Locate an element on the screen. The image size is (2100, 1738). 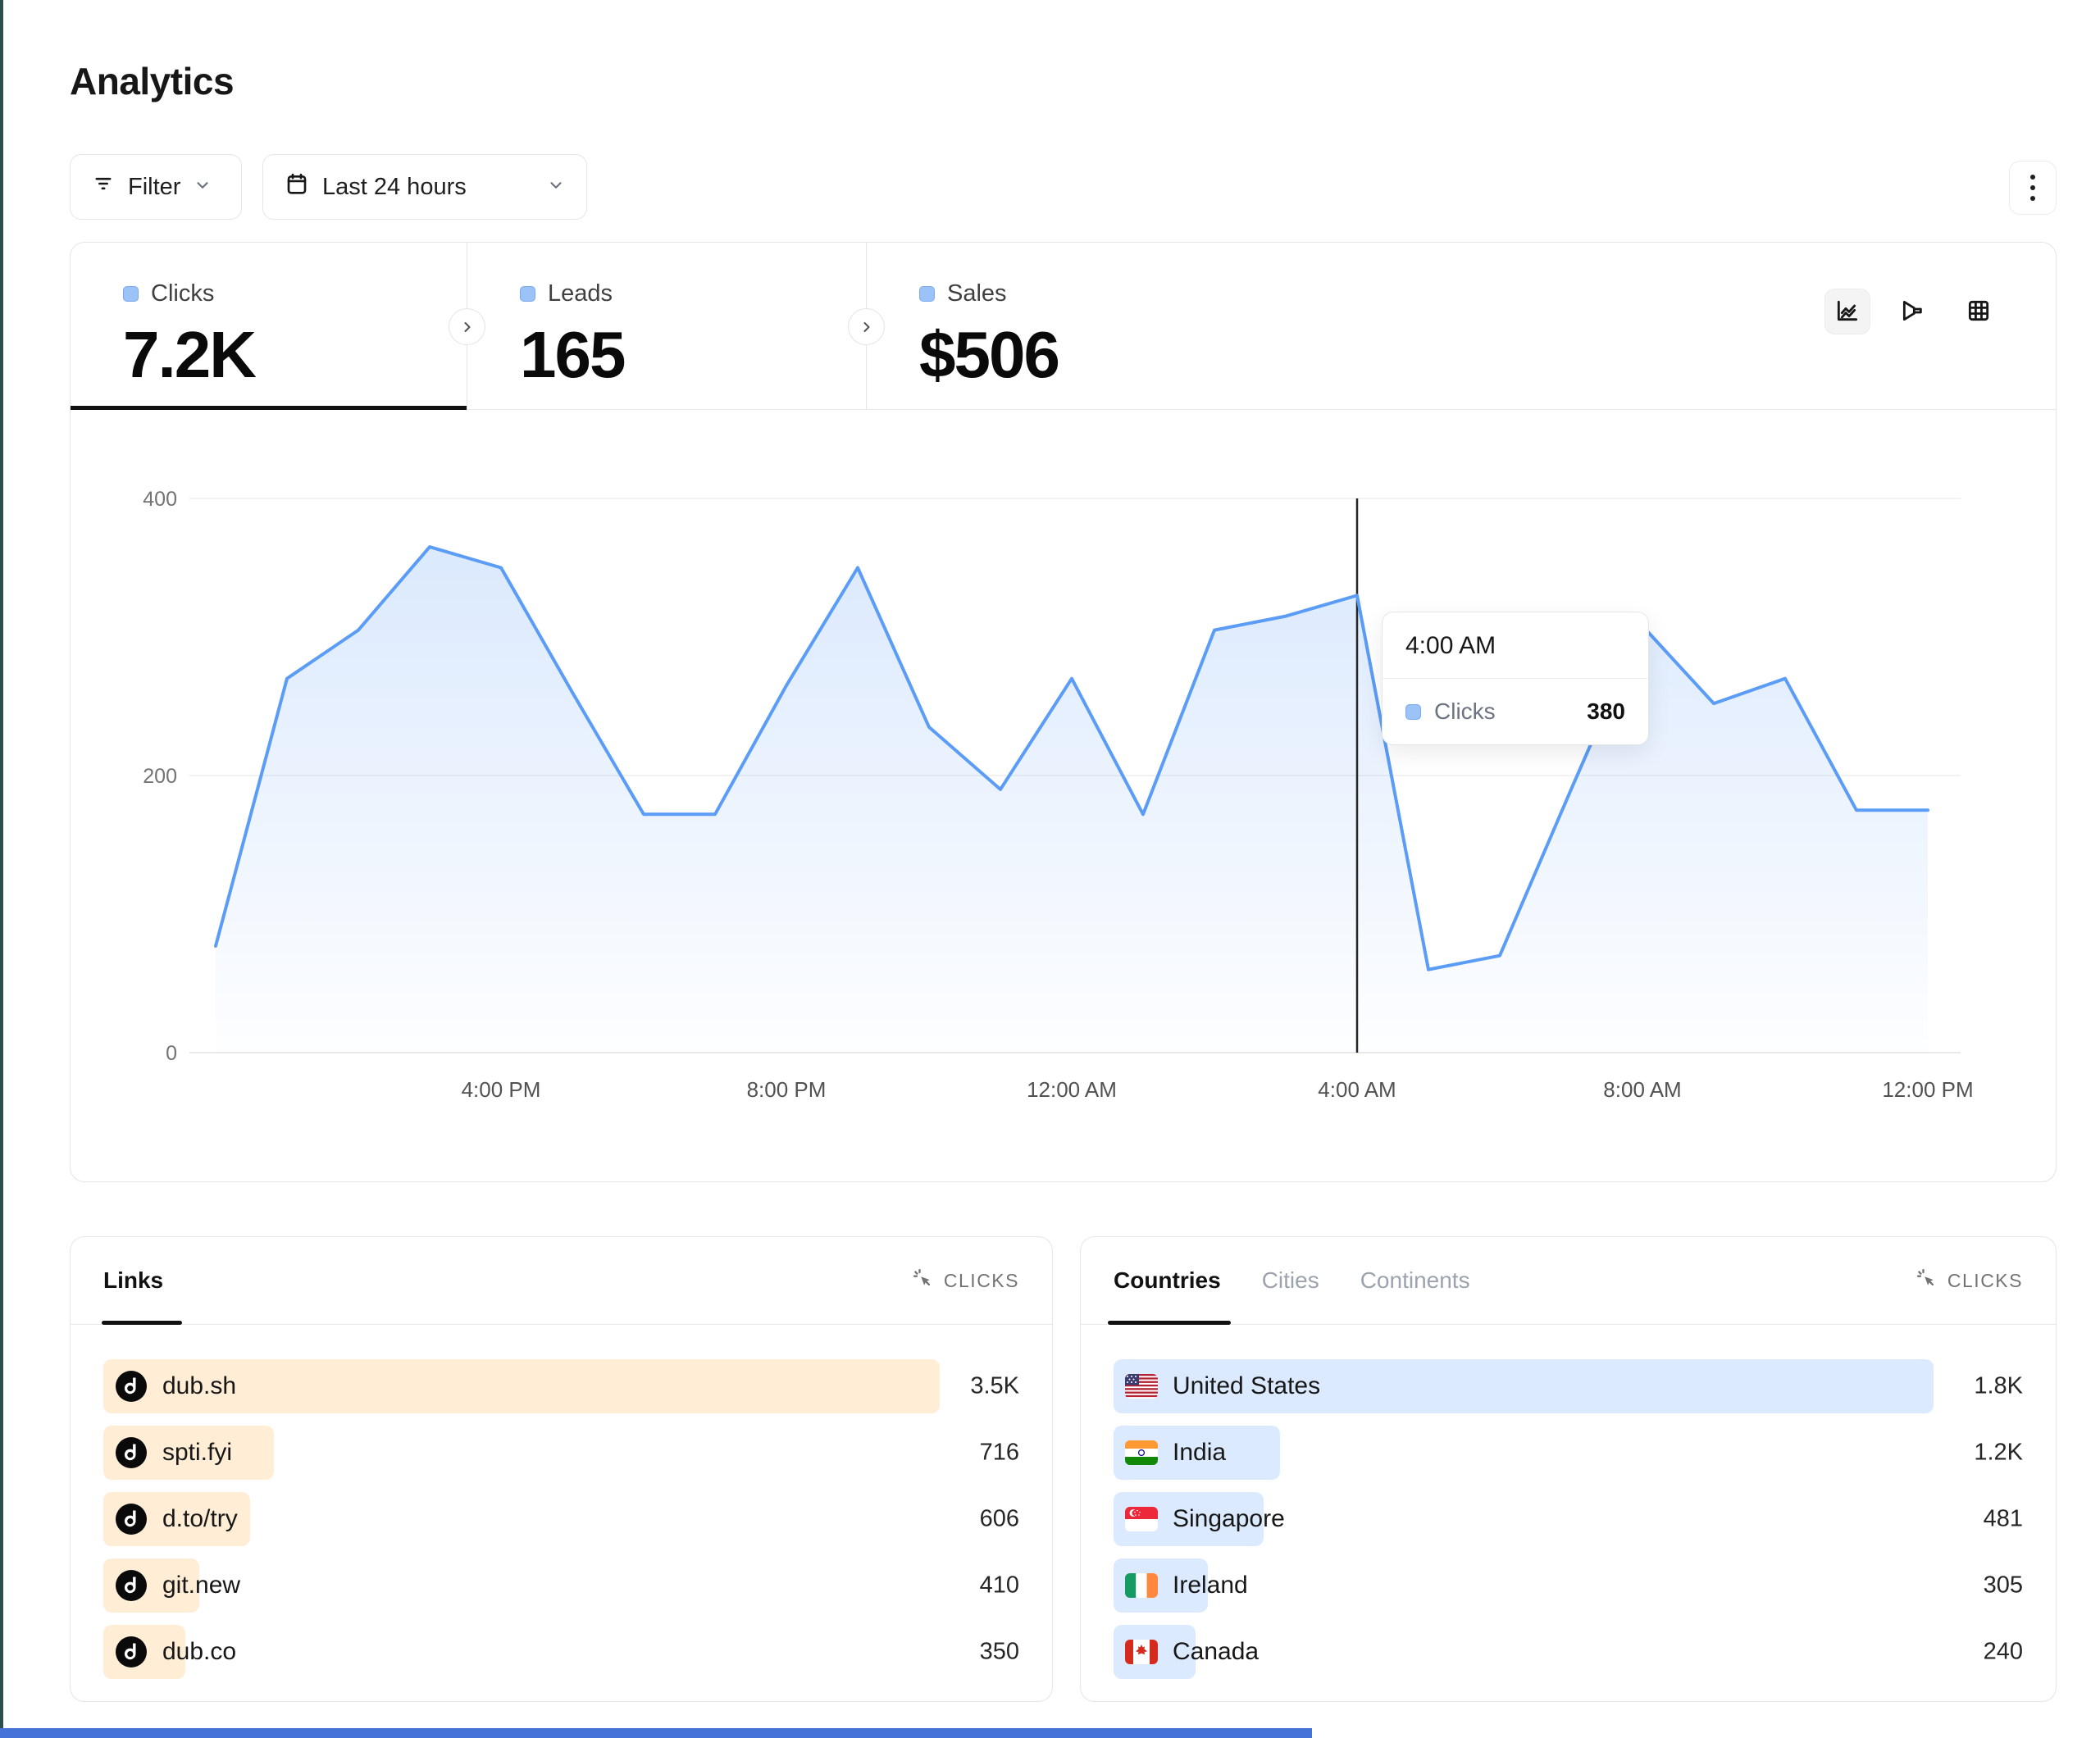
row-value: 305 is located at coordinates (2003, 1585).